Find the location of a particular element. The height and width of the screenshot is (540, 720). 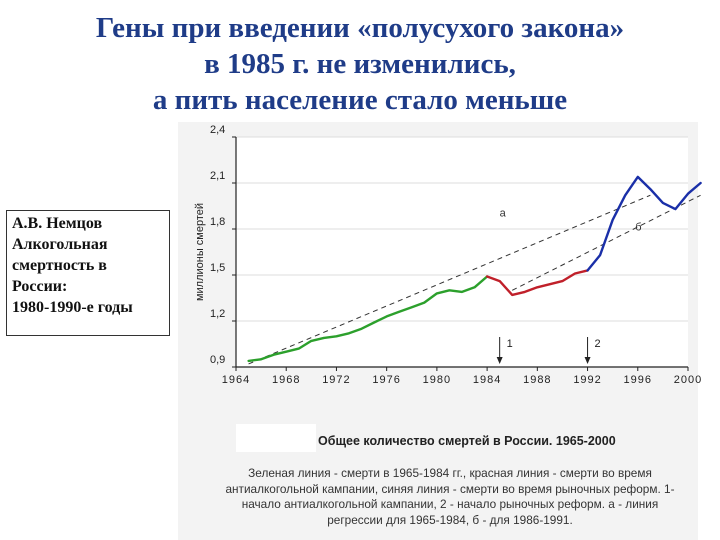

event-marker-label: 1 is located at coordinates (510, 344).